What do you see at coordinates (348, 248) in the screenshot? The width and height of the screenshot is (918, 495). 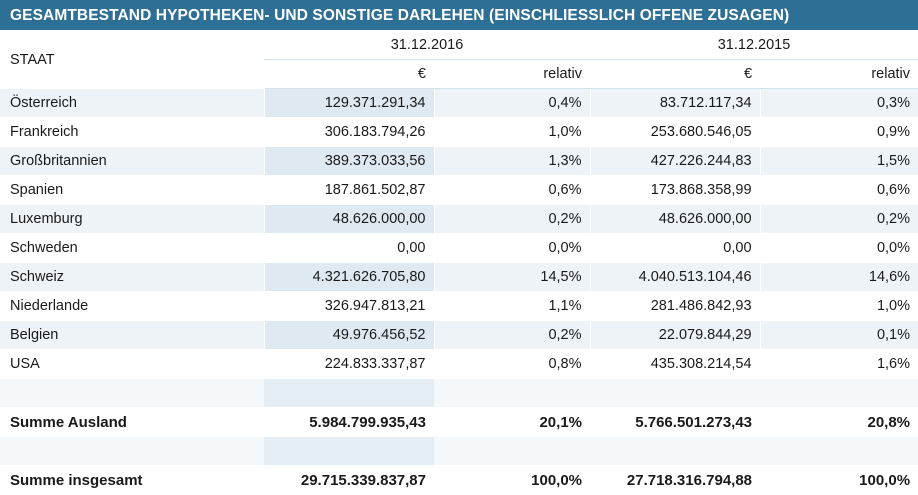 I see `row-value-2016: 0,00` at bounding box center [348, 248].